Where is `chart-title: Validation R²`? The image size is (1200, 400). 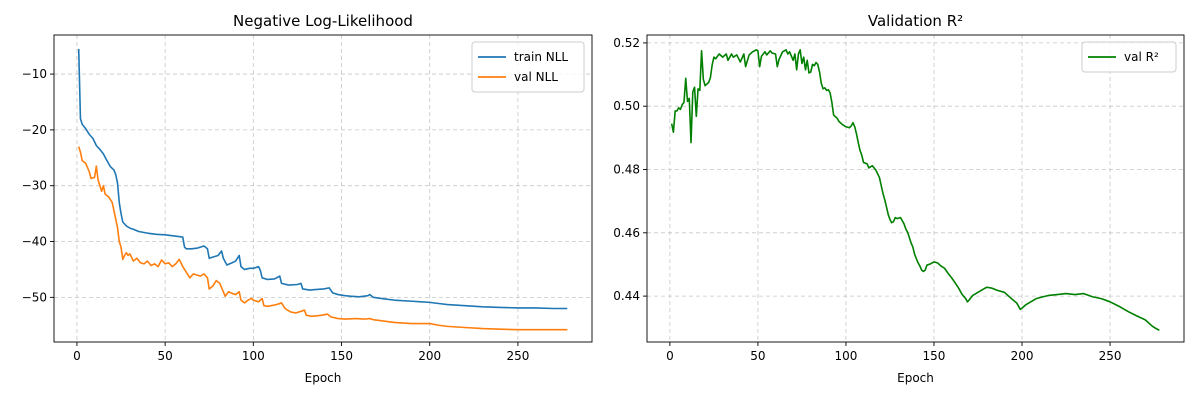 chart-title: Validation R² is located at coordinates (915, 21).